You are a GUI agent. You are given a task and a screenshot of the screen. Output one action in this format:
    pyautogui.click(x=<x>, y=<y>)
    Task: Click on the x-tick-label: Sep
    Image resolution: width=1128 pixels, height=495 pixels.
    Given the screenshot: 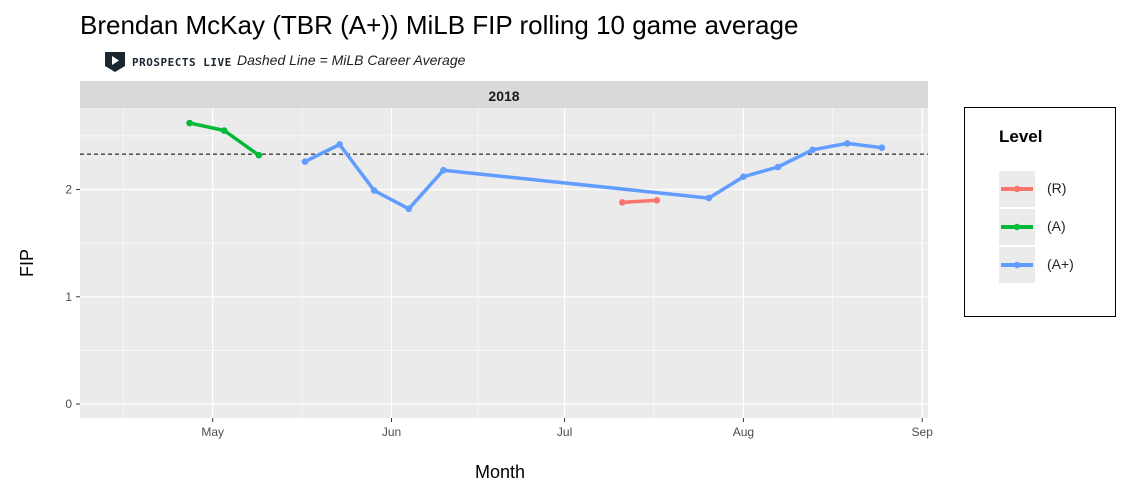 What is the action you would take?
    pyautogui.click(x=923, y=432)
    